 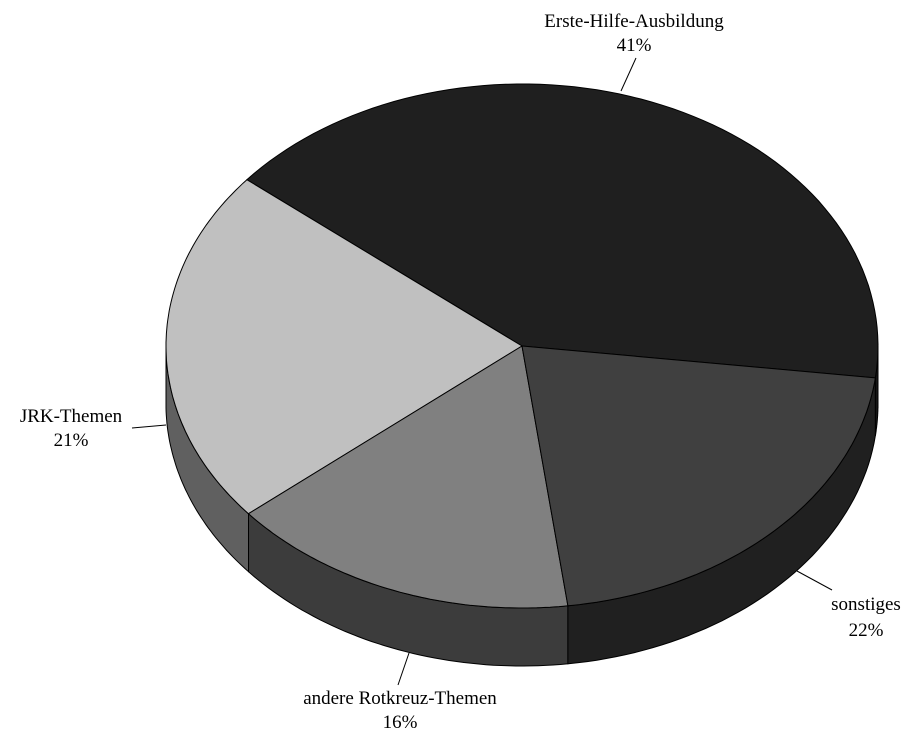 I want to click on leader-jrk-themen, so click(x=149, y=426).